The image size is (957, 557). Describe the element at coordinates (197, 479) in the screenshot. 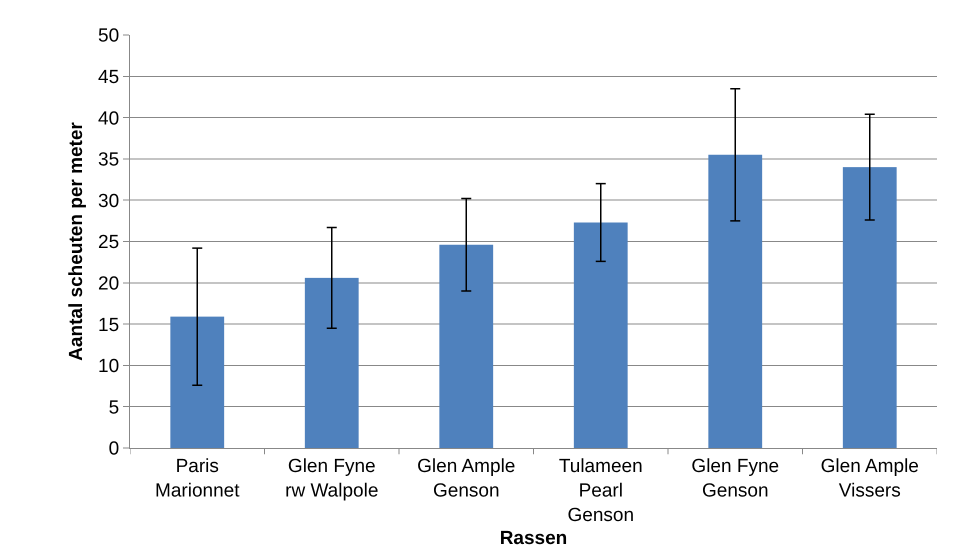

I see `x-tick-label: Paris Marionnet` at that location.